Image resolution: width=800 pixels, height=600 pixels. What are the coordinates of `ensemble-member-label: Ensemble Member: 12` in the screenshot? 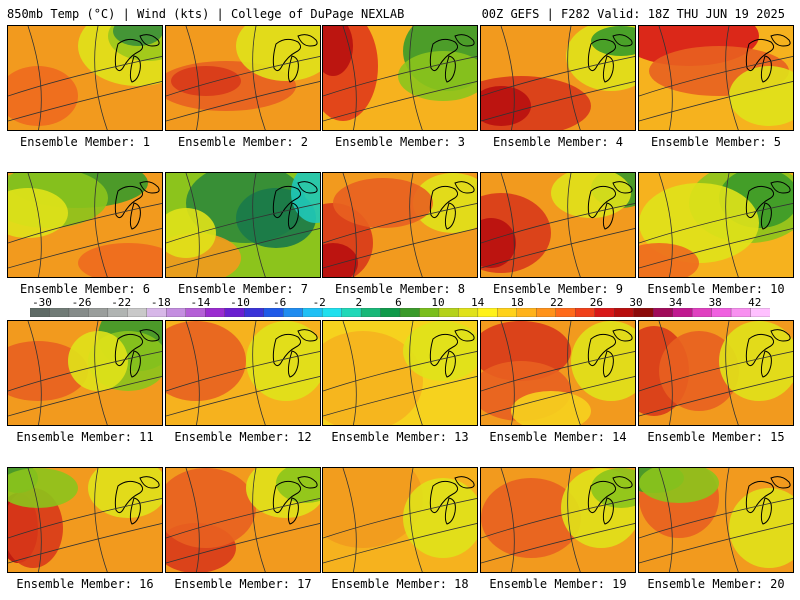 It's located at (243, 437).